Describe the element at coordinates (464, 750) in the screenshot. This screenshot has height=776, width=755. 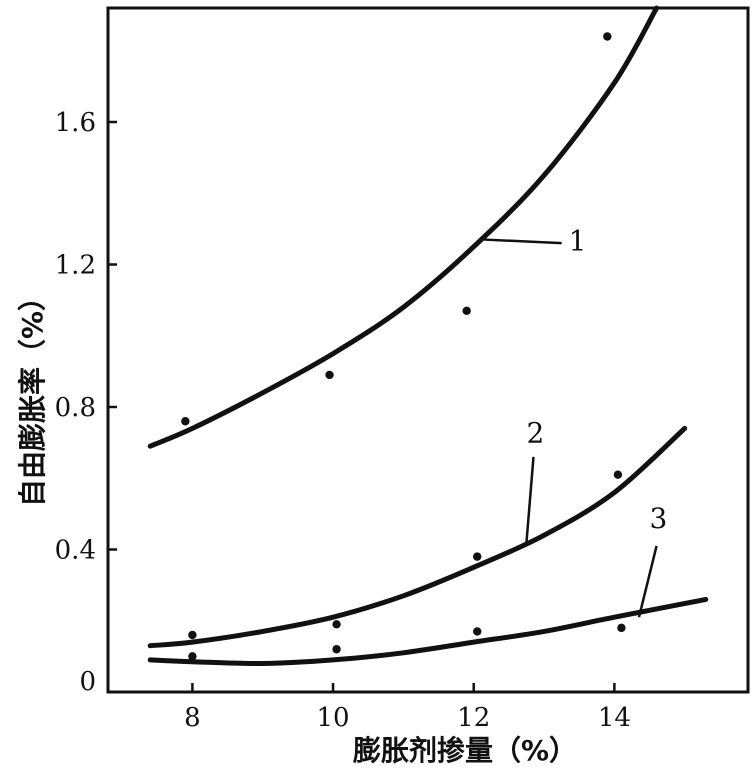
I see `x-axis-title: 膨胀剂掺量（%）` at that location.